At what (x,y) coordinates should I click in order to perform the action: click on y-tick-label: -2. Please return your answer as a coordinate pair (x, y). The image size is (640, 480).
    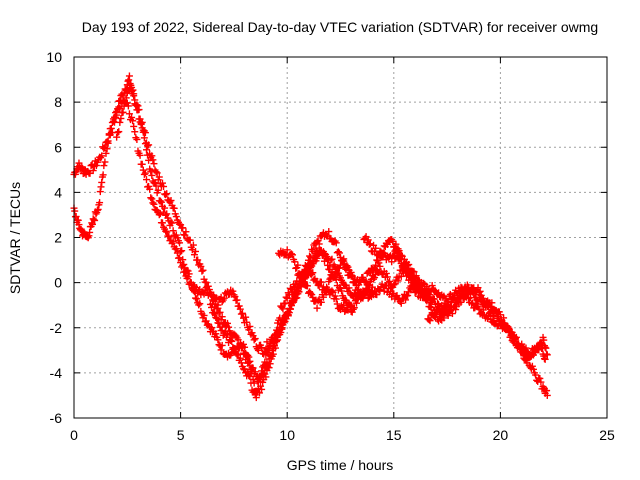
    Looking at the image, I should click on (56, 328).